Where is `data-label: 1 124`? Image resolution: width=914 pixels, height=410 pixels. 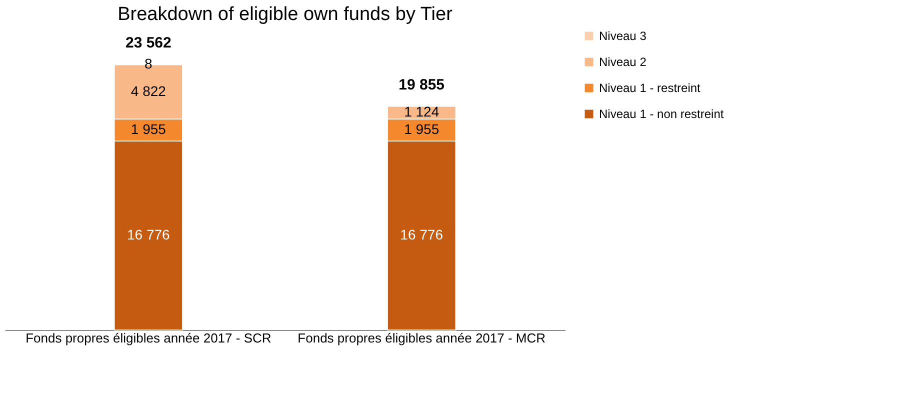
data-label: 1 124 is located at coordinates (422, 112).